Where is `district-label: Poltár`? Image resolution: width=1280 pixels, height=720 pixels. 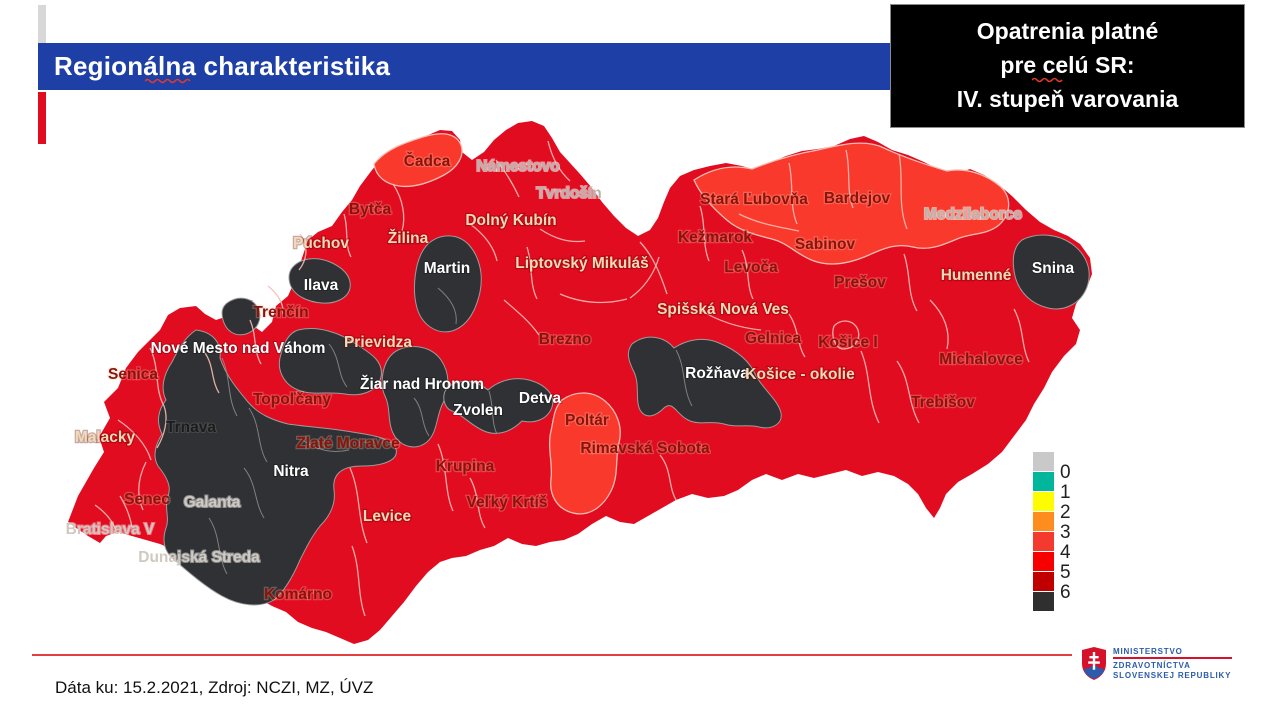 district-label: Poltár is located at coordinates (587, 420).